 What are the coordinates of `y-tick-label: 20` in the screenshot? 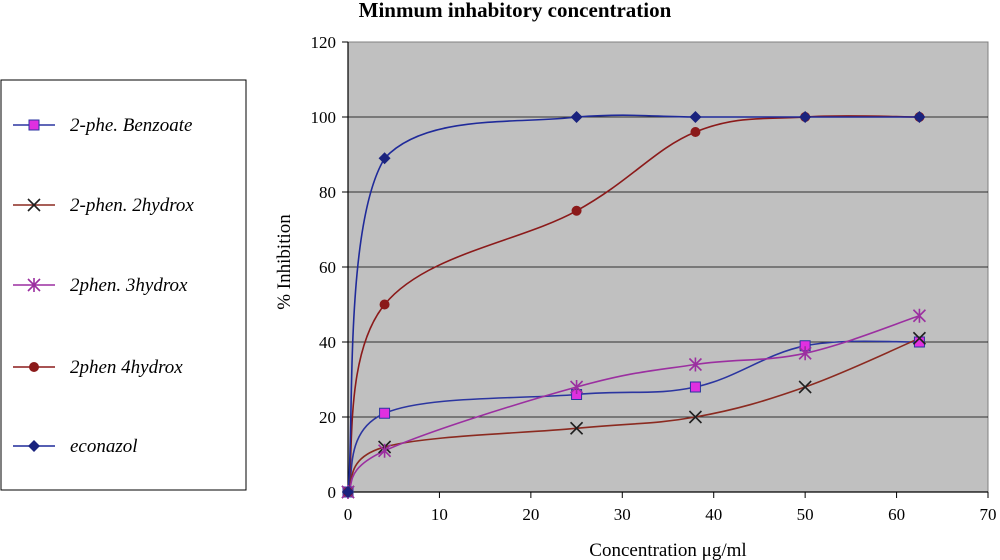 It's located at (327, 417).